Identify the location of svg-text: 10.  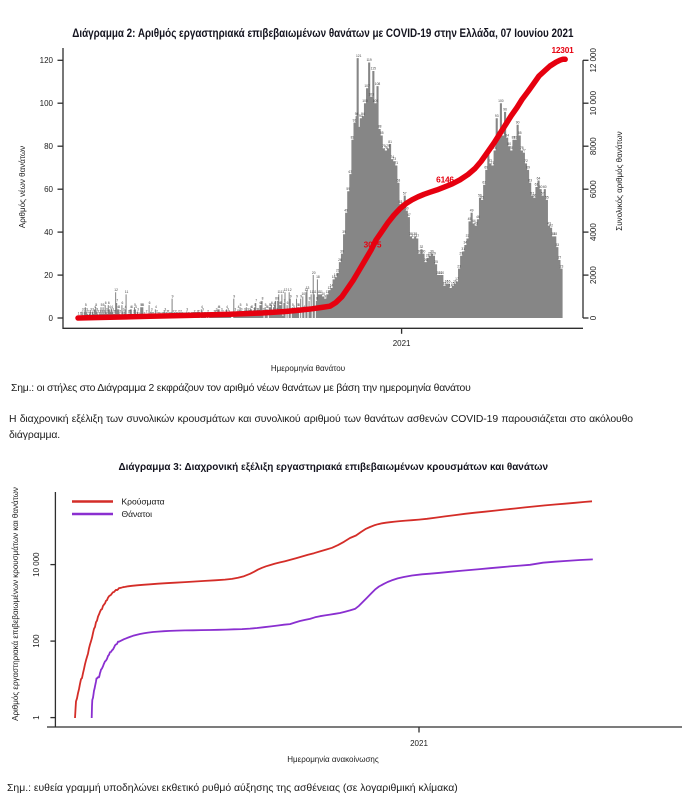
(303, 294).